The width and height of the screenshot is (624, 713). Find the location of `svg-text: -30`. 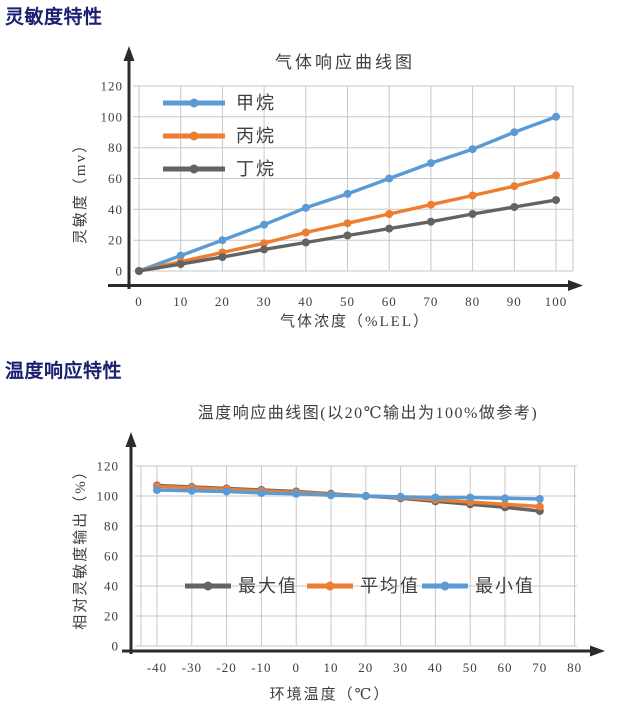

svg-text: -30 is located at coordinates (192, 667).